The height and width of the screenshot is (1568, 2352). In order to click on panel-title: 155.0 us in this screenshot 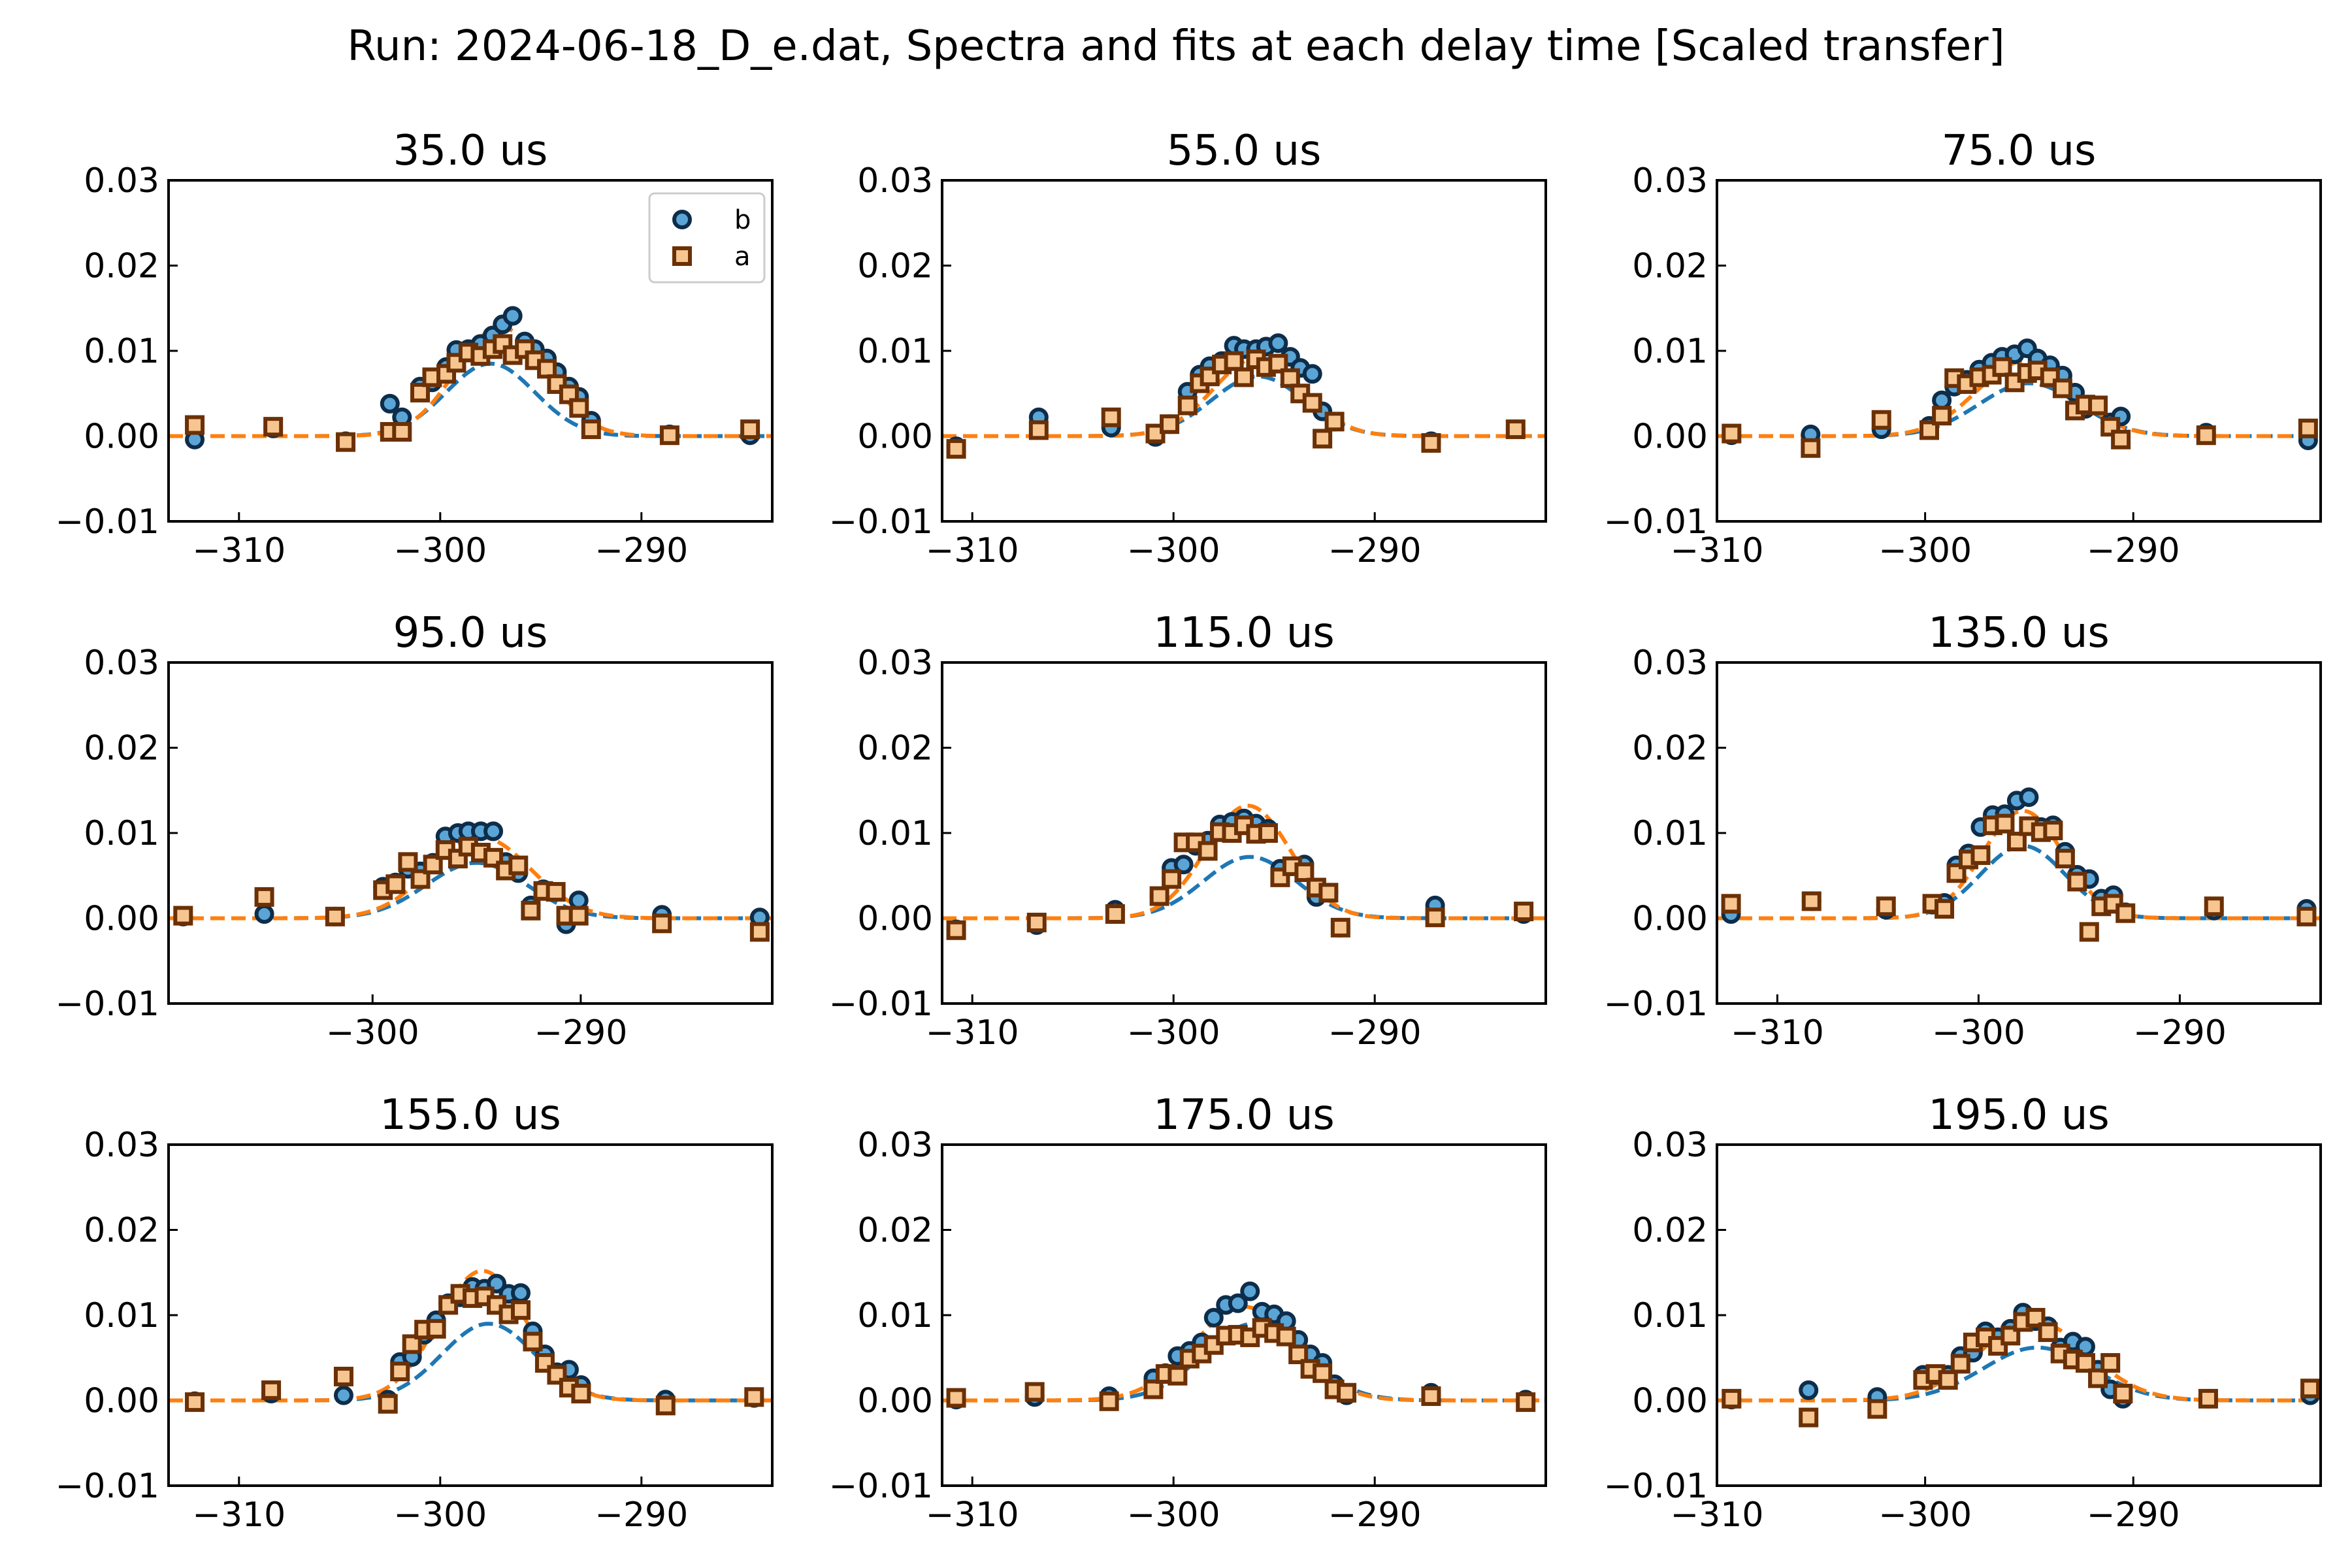, I will do `click(470, 1115)`.